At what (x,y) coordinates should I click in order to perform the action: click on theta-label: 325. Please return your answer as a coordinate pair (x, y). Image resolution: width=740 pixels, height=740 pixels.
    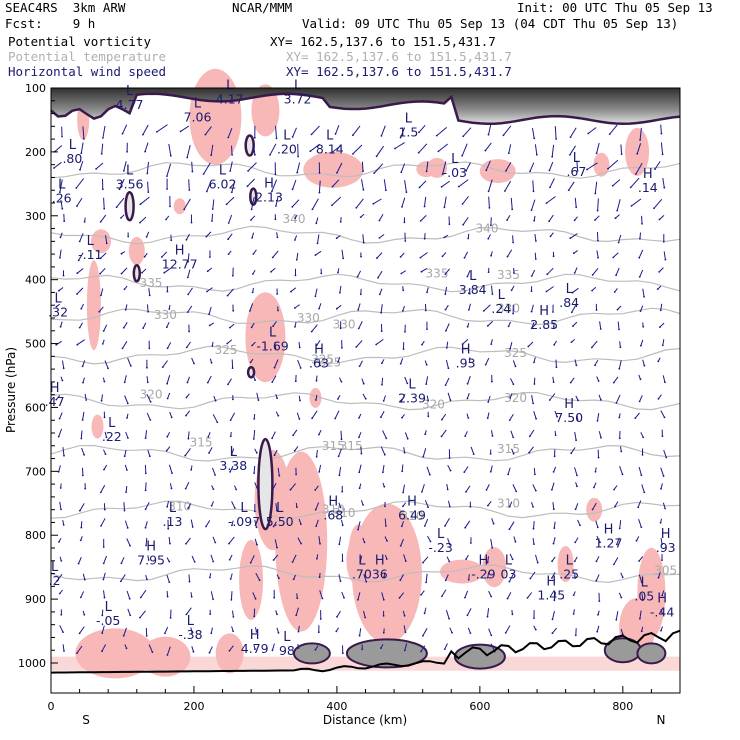
    Looking at the image, I should click on (322, 360).